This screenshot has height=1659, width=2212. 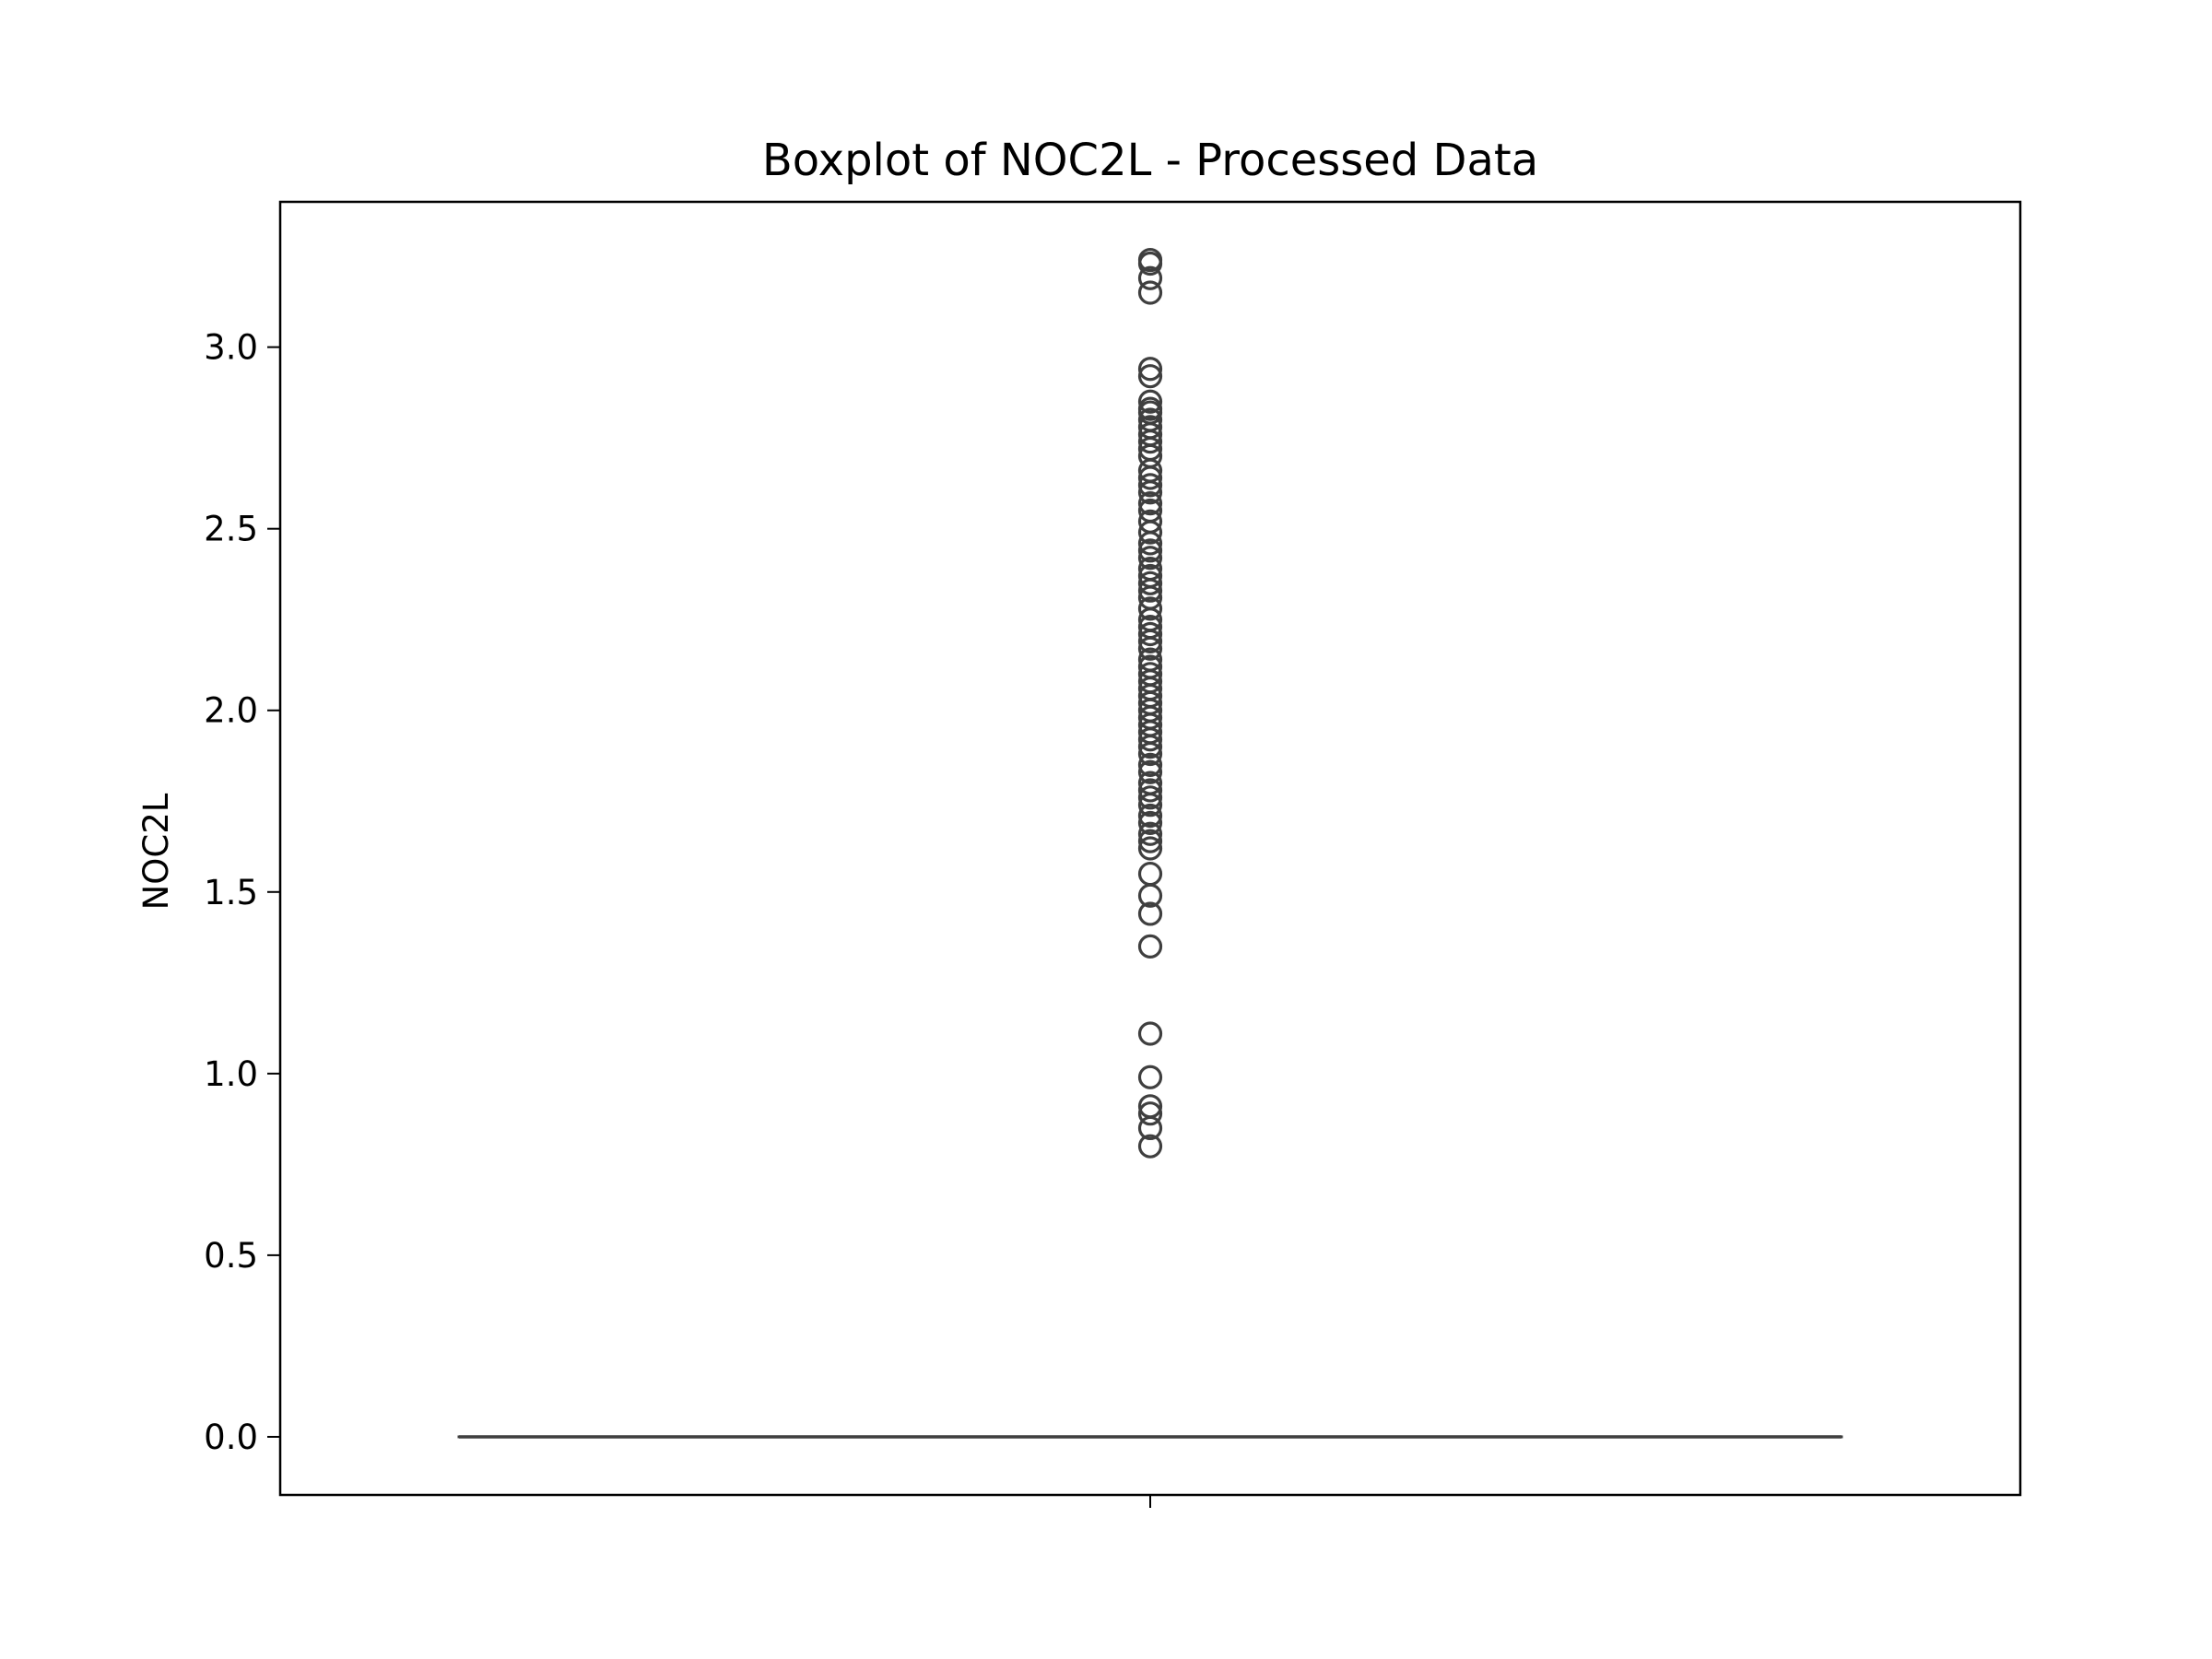 What do you see at coordinates (231, 711) in the screenshot?
I see `y-tick-label: 2.0` at bounding box center [231, 711].